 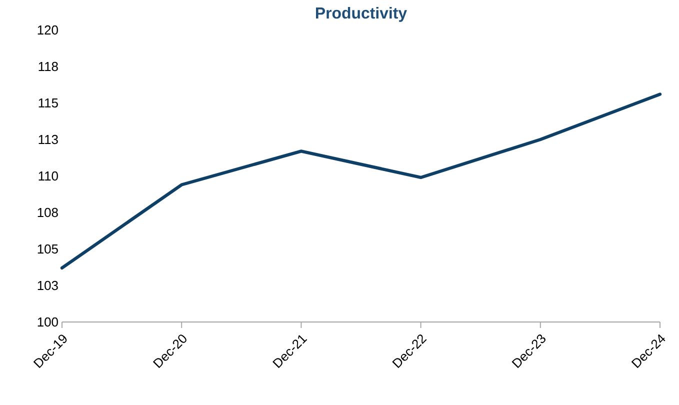 What do you see at coordinates (48, 322) in the screenshot?
I see `y-tick-label: 100` at bounding box center [48, 322].